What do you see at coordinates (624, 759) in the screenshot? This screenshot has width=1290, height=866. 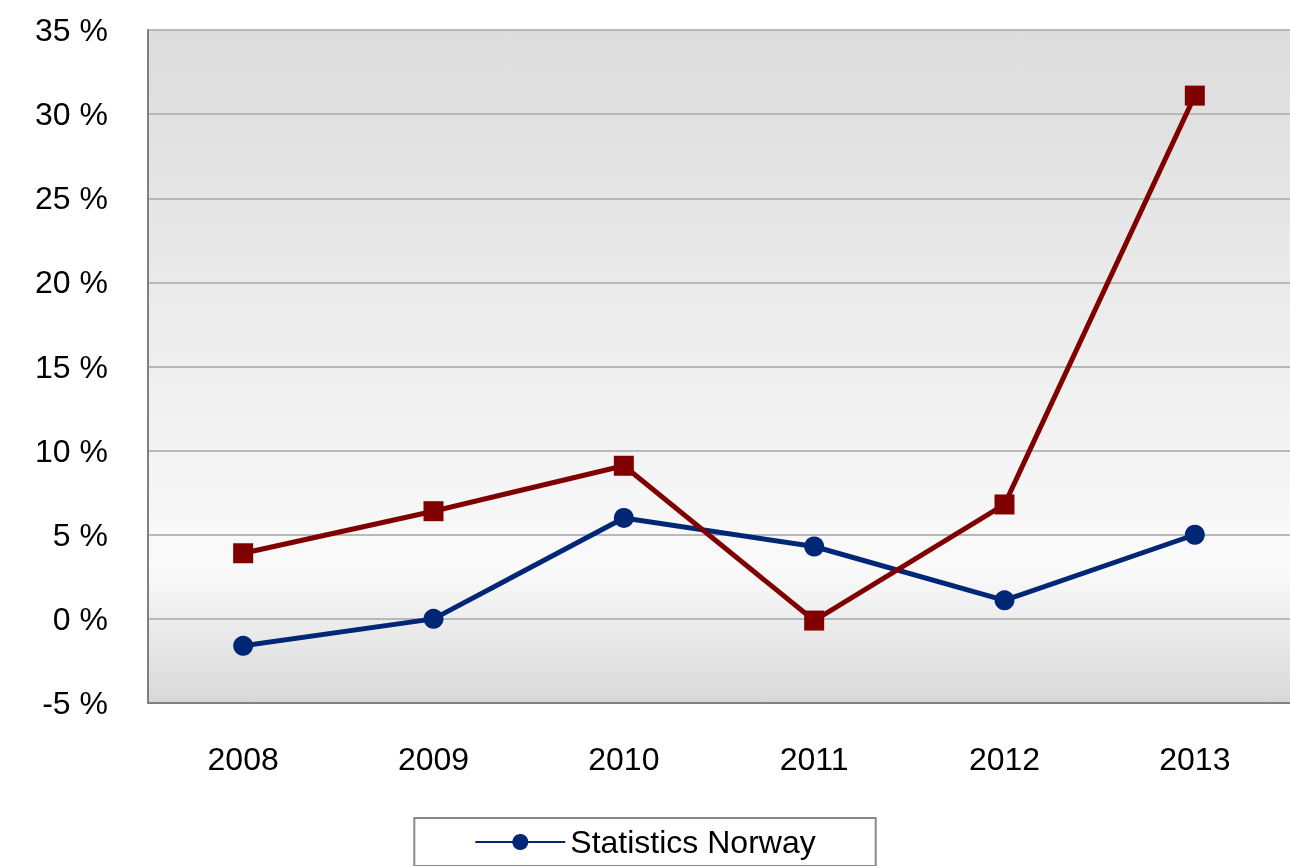 I see `x-tick-label: 2010` at bounding box center [624, 759].